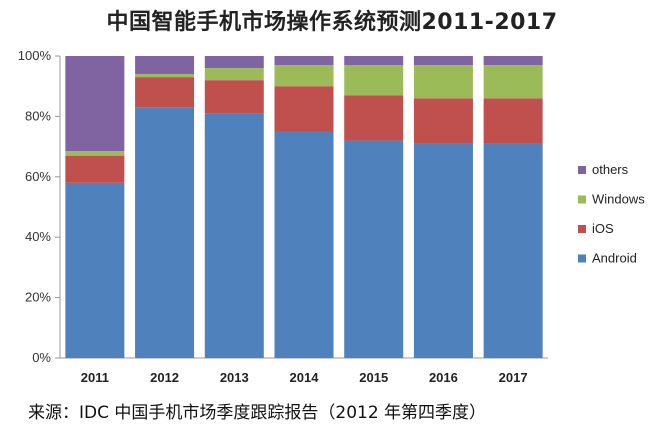 Image resolution: width=664 pixels, height=439 pixels. What do you see at coordinates (443, 82) in the screenshot?
I see `bar-segment-windows-2016` at bounding box center [443, 82].